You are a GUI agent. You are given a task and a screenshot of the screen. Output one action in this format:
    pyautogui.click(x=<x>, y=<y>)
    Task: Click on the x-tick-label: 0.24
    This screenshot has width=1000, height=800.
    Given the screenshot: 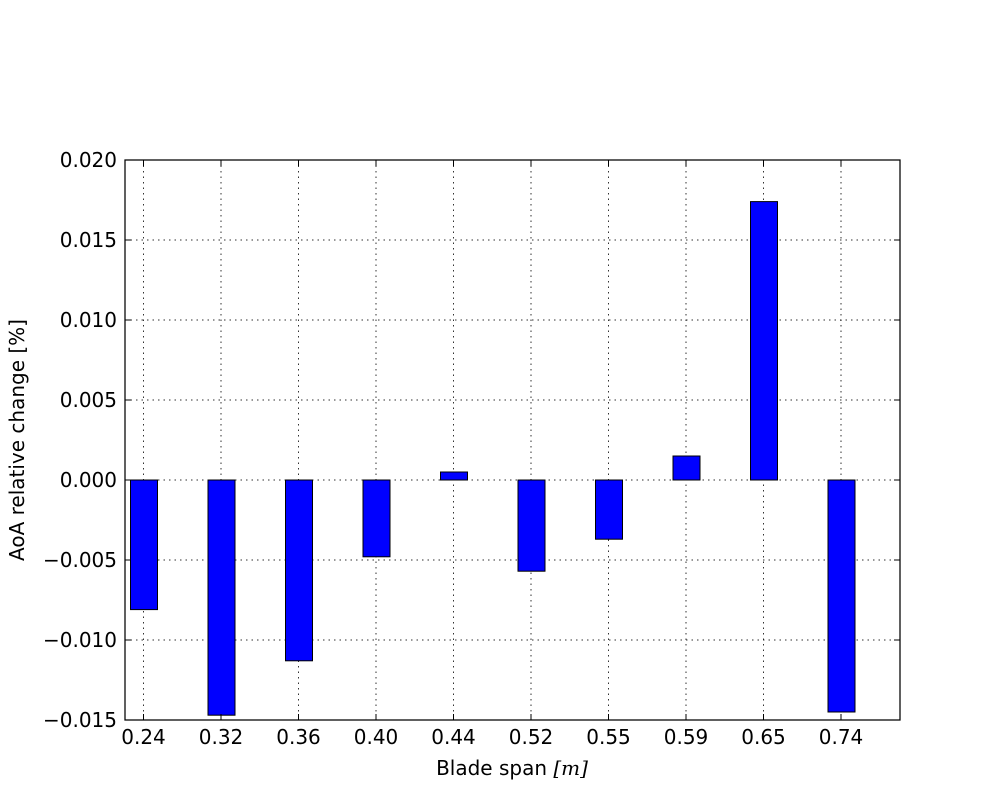 What is the action you would take?
    pyautogui.click(x=143, y=737)
    